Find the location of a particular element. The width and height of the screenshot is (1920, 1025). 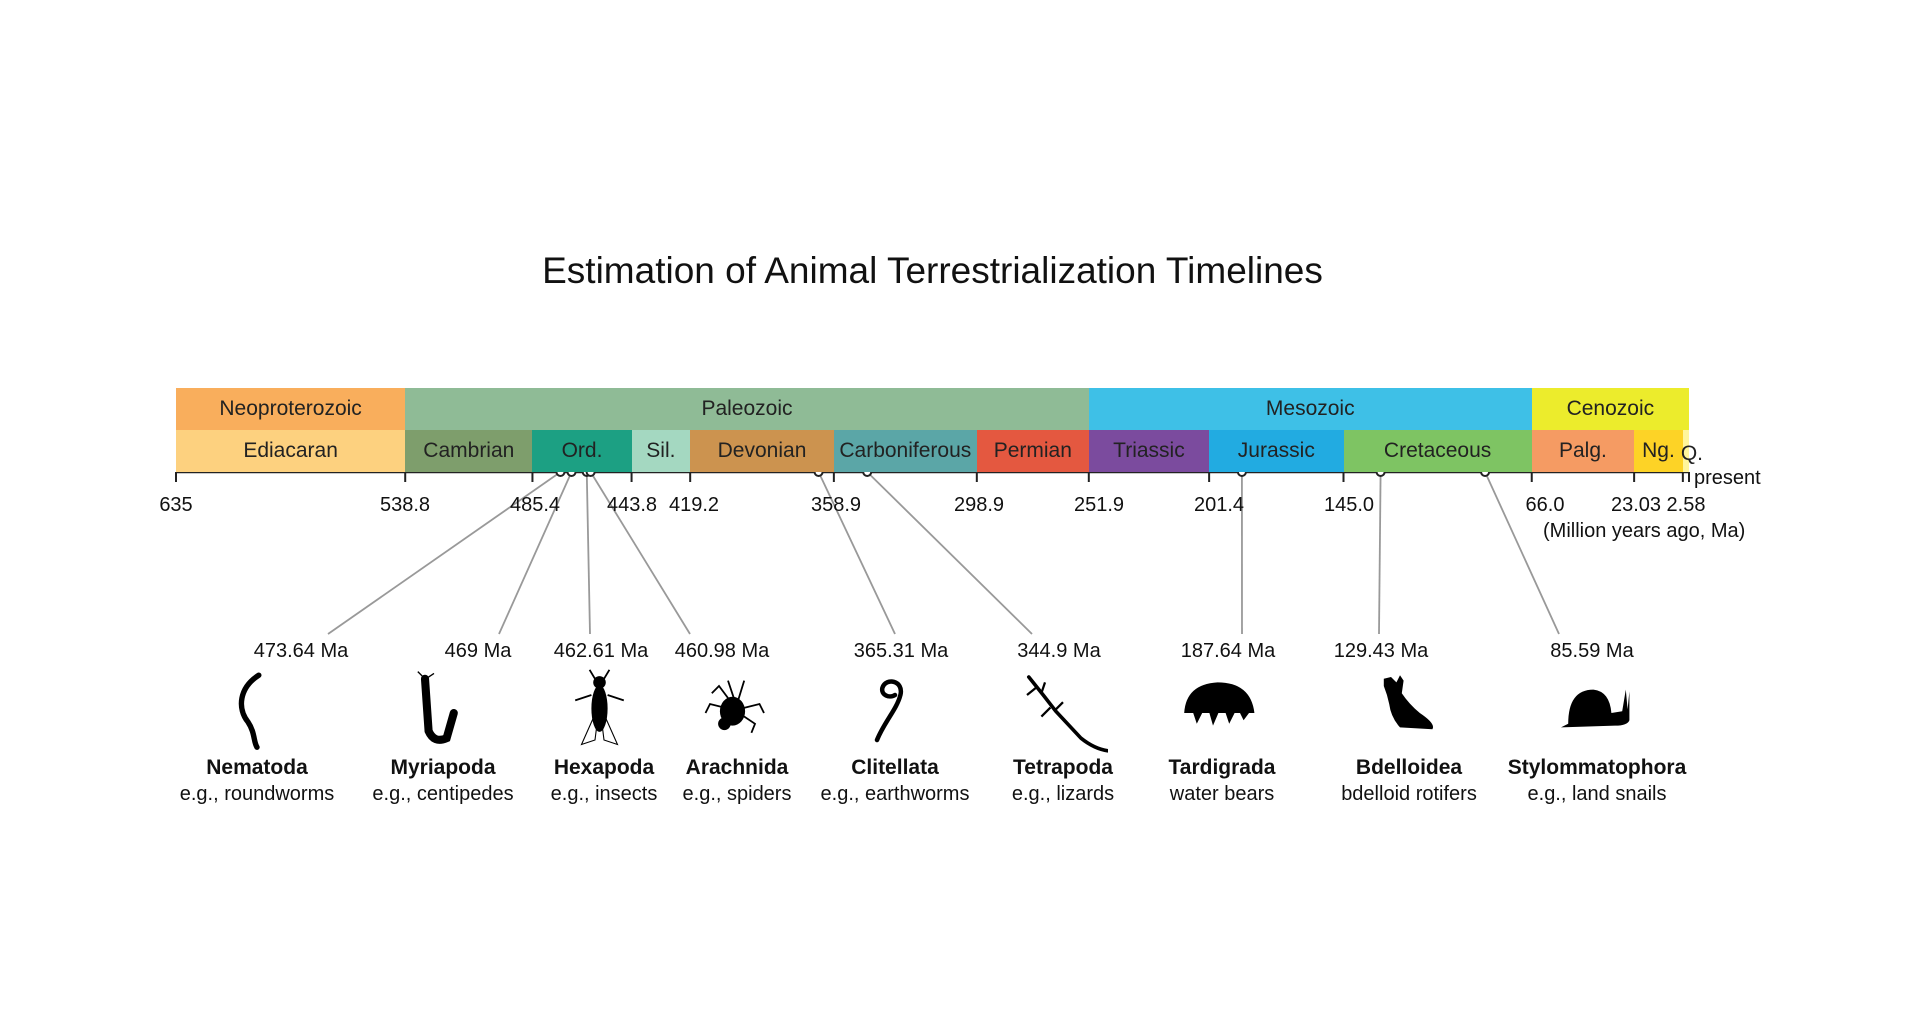

band-label: Cretaceous is located at coordinates (1437, 450).